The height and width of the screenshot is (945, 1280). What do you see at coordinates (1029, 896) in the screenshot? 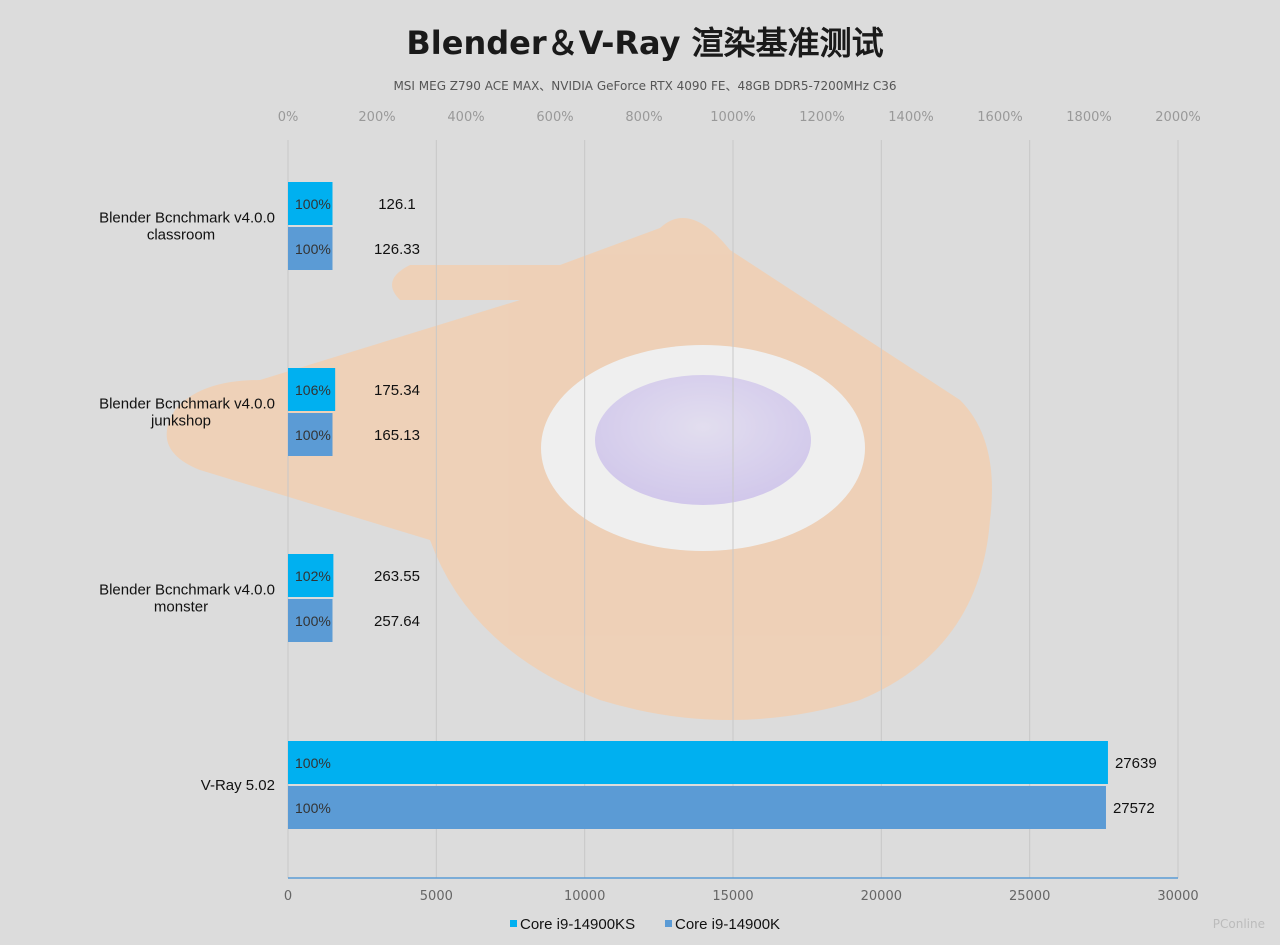
I see `bottom-tick-label: 25000` at bounding box center [1029, 896].